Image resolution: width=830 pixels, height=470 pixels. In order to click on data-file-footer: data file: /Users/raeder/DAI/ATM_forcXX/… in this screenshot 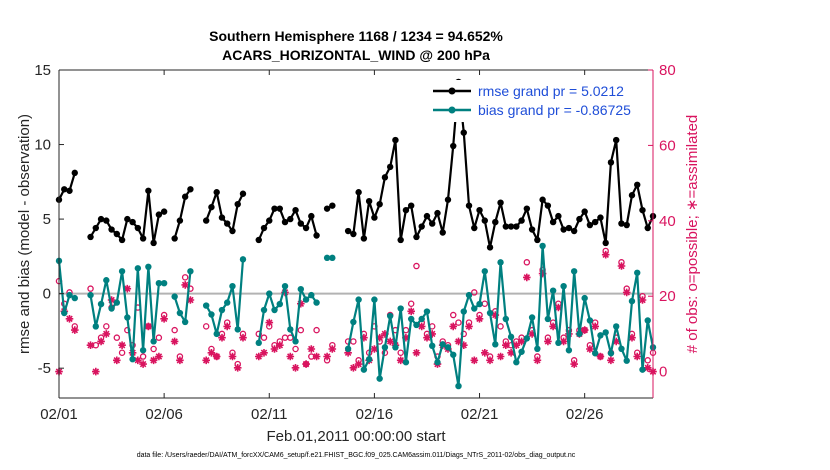, I will do `click(356, 455)`.